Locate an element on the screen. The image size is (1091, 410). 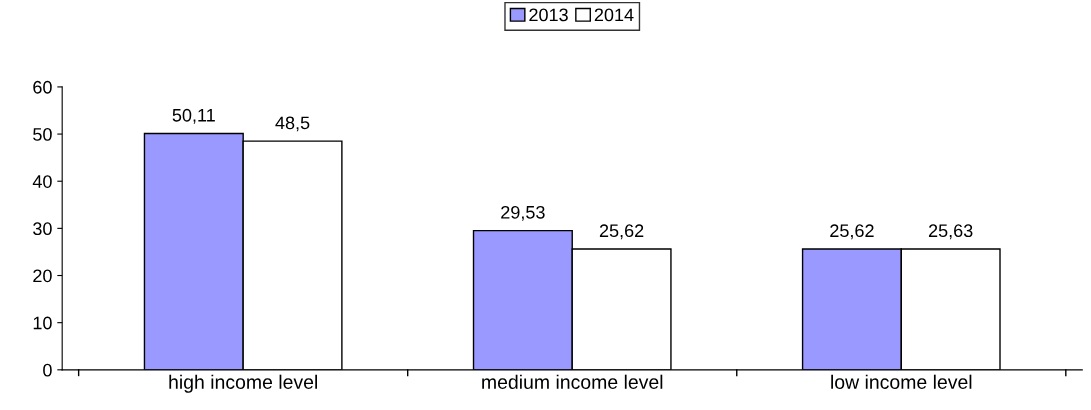
y-tick-label: 20 is located at coordinates (42, 276).